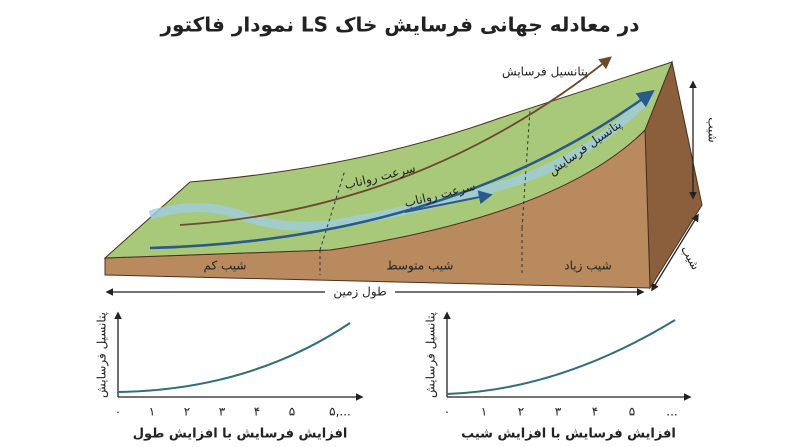 Image resolution: width=800 pixels, height=447 pixels. I want to click on label-bg, so click(360, 292).